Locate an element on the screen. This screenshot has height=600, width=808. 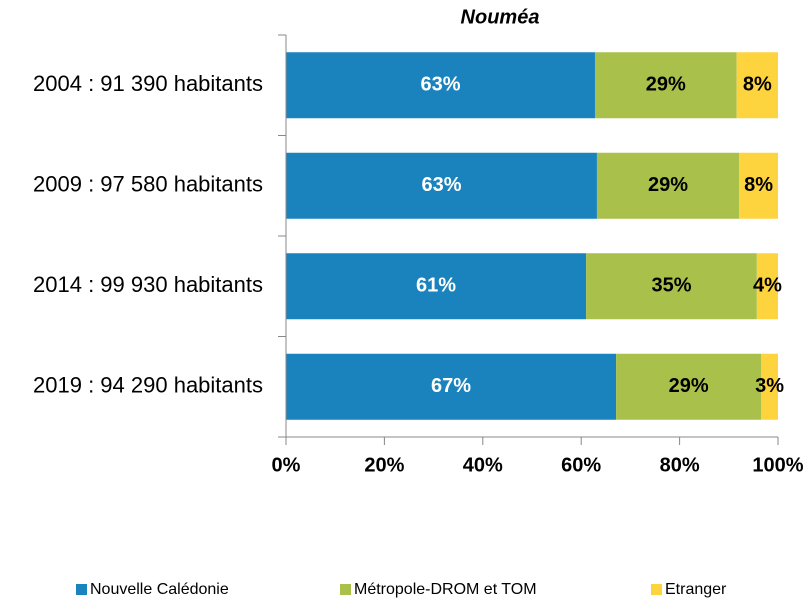
x-tick-label: 20% is located at coordinates (384, 465).